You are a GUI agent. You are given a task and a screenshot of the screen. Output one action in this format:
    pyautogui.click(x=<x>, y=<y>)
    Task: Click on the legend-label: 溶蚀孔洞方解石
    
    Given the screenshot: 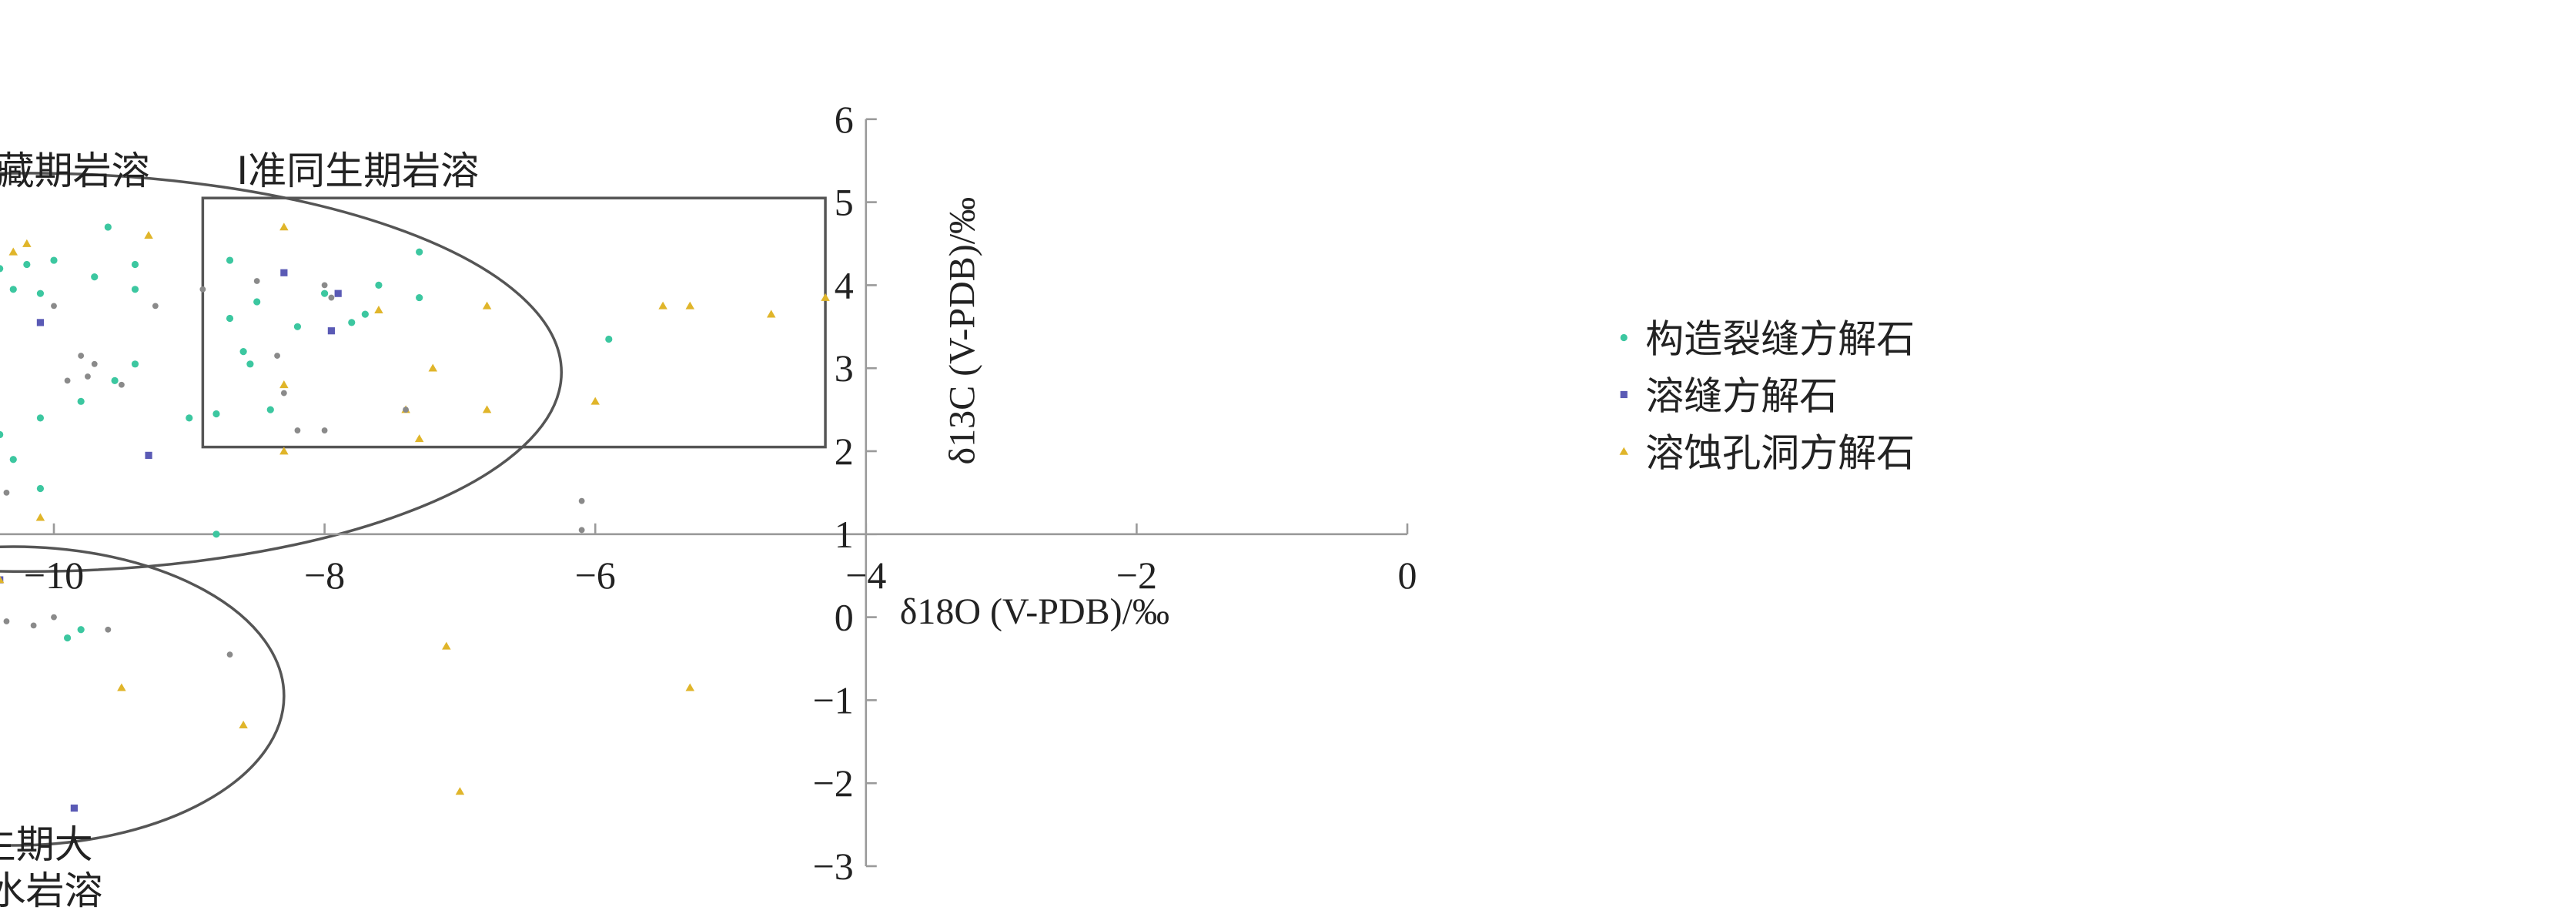 What is the action you would take?
    pyautogui.click(x=1780, y=452)
    